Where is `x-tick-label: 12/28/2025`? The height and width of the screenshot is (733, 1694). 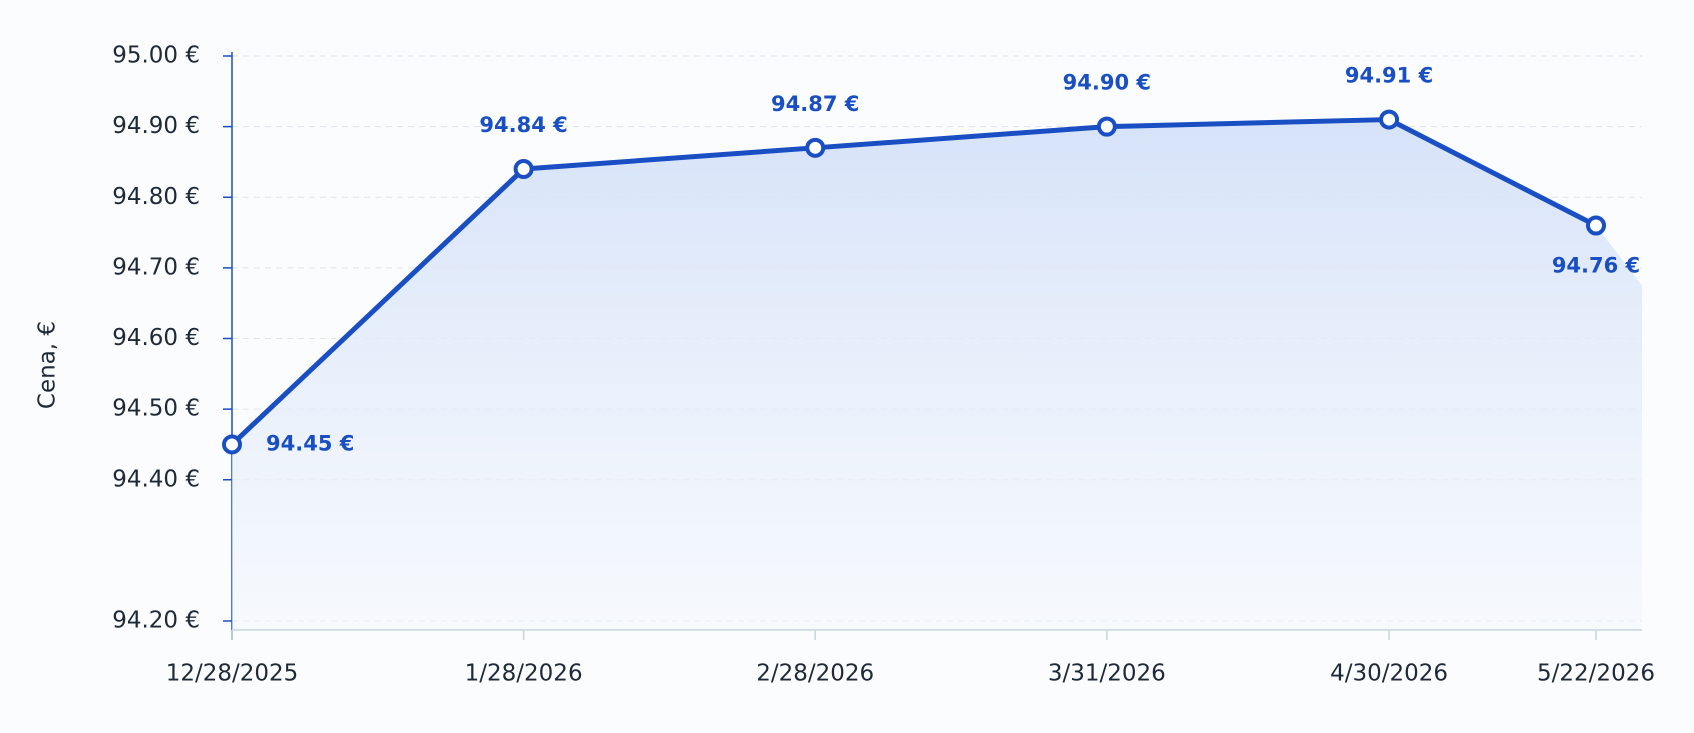
x-tick-label: 12/28/2025 is located at coordinates (232, 674).